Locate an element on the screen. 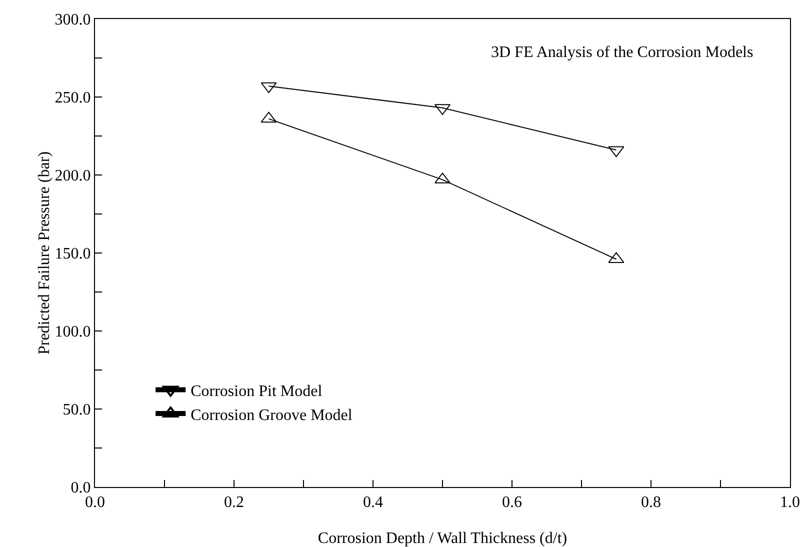 The width and height of the screenshot is (812, 547). y-tick-label: 200.0 is located at coordinates (72, 176).